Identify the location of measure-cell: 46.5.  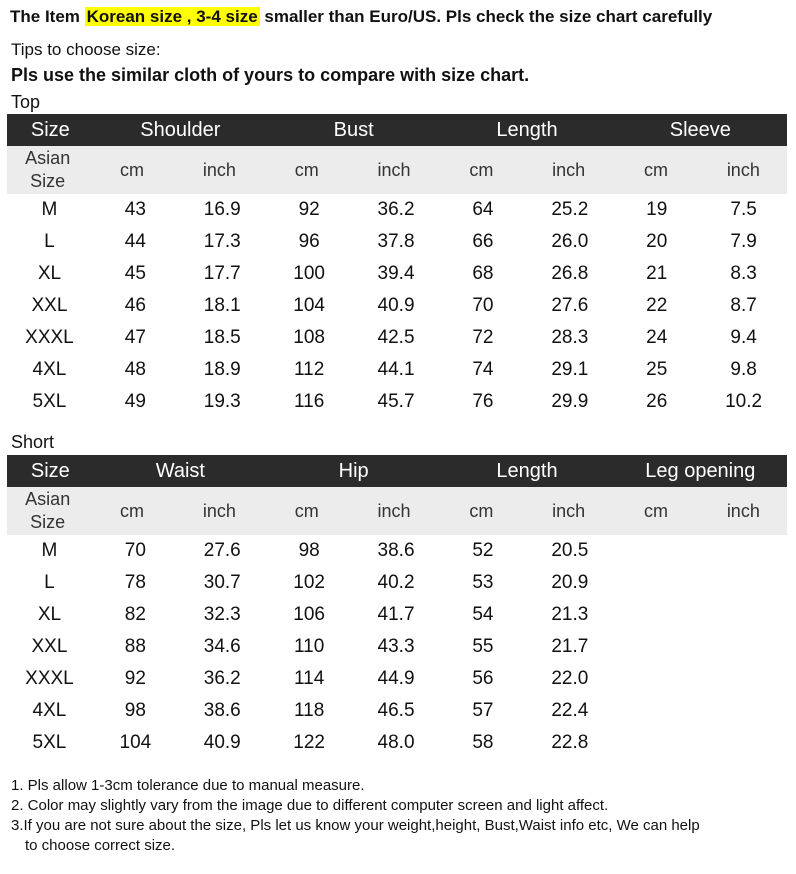
(396, 710).